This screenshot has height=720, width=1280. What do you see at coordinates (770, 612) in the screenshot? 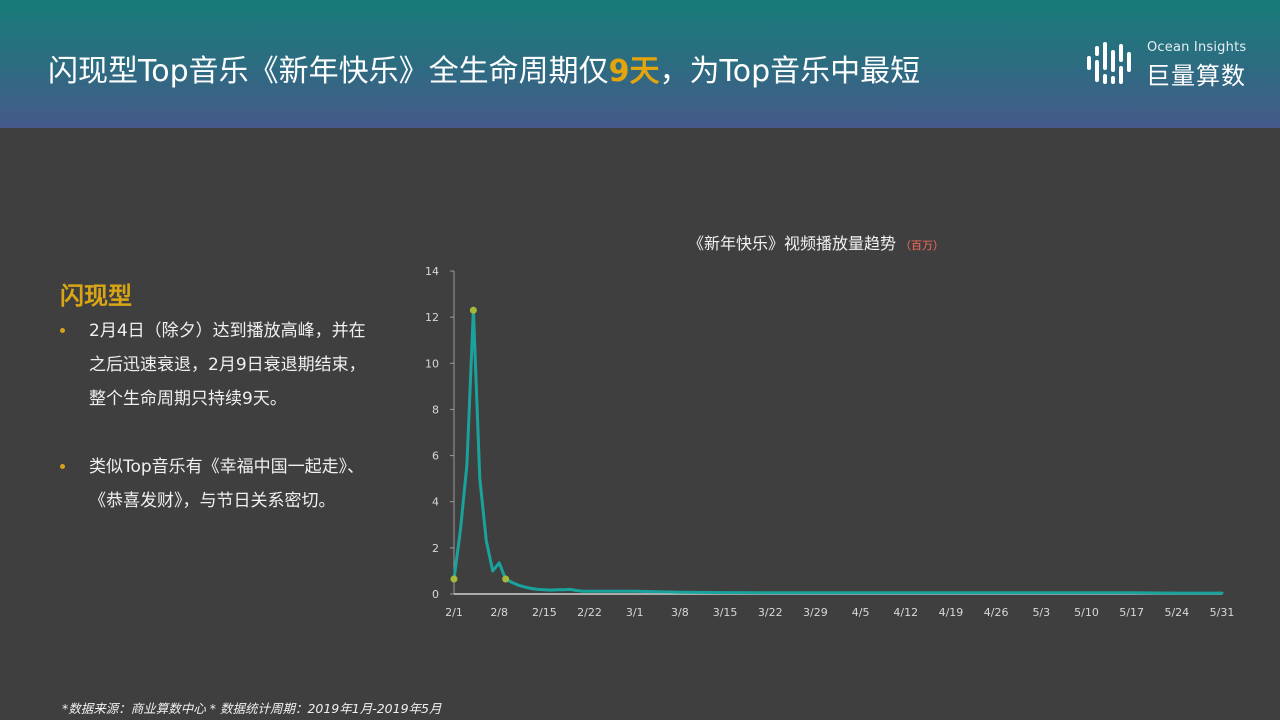
I see `x-tick-label: 3/22` at bounding box center [770, 612].